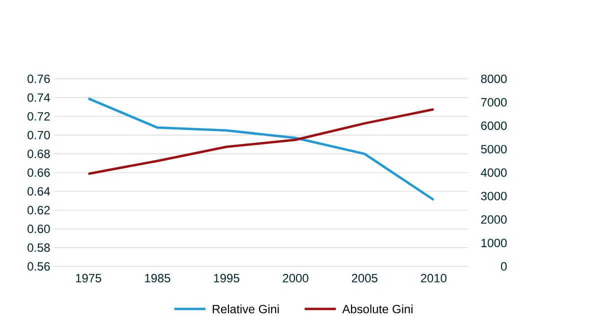  I want to click on y2-tick-label: 0, so click(503, 266).